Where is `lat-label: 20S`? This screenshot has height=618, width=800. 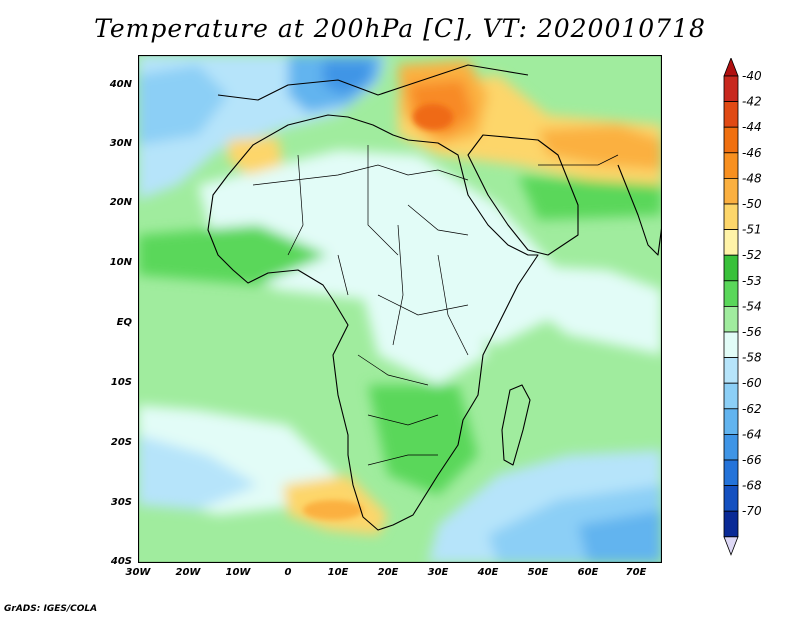 lat-label: 20S is located at coordinates (121, 442).